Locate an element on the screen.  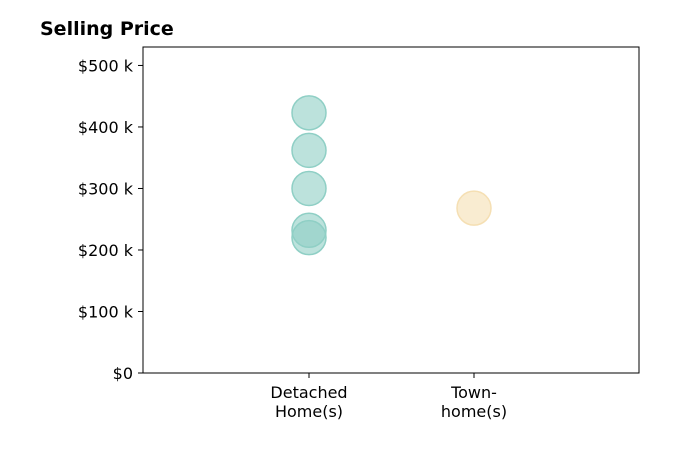
x-axis: Detached Home(s) Town-home(s) is located at coordinates (388, 397).